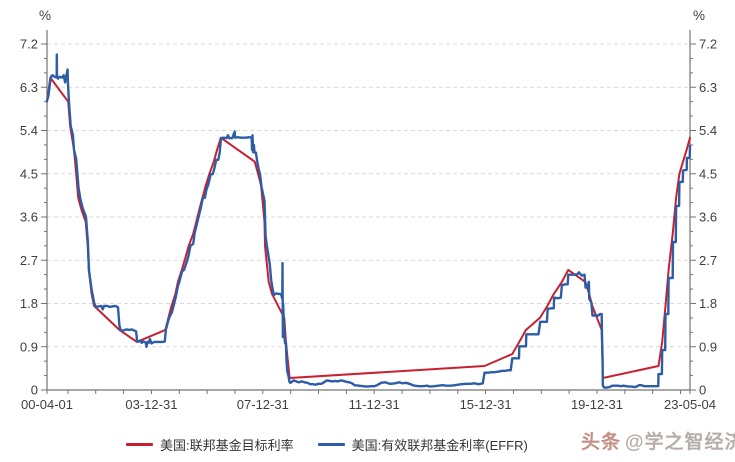 This screenshot has width=735, height=462. I want to click on x-axis-label: 00-04-01, so click(47, 404).